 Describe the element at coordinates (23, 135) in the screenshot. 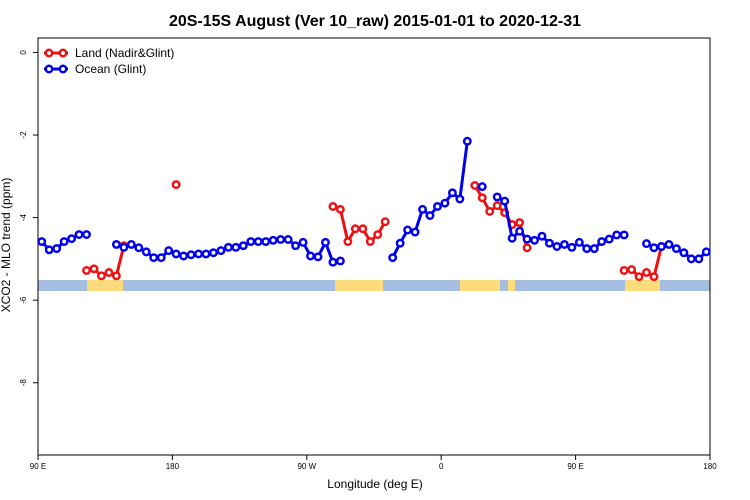

I see `y-tick-label: -2` at that location.